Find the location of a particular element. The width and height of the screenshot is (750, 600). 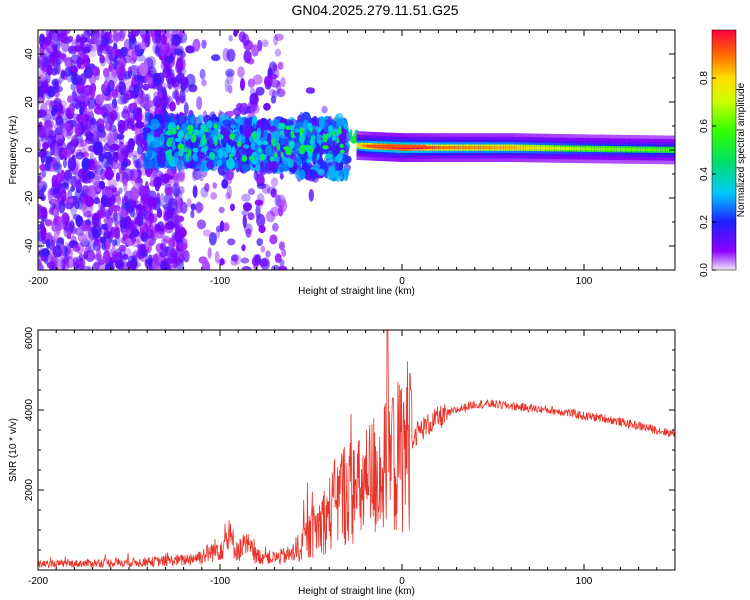

y-tick-label: 20 is located at coordinates (29, 102).